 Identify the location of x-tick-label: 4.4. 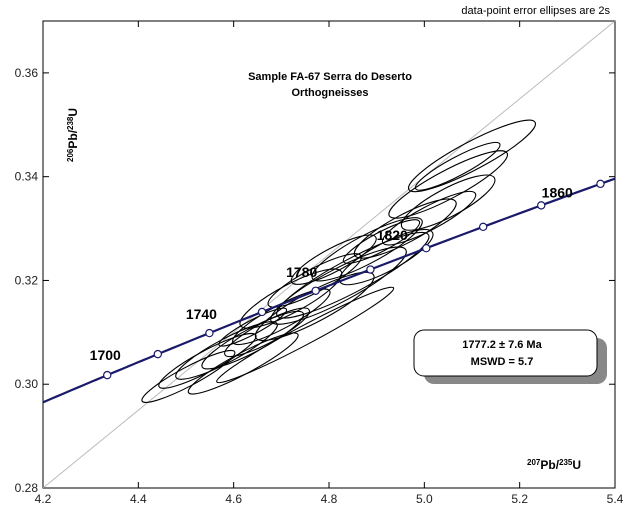
(138, 499).